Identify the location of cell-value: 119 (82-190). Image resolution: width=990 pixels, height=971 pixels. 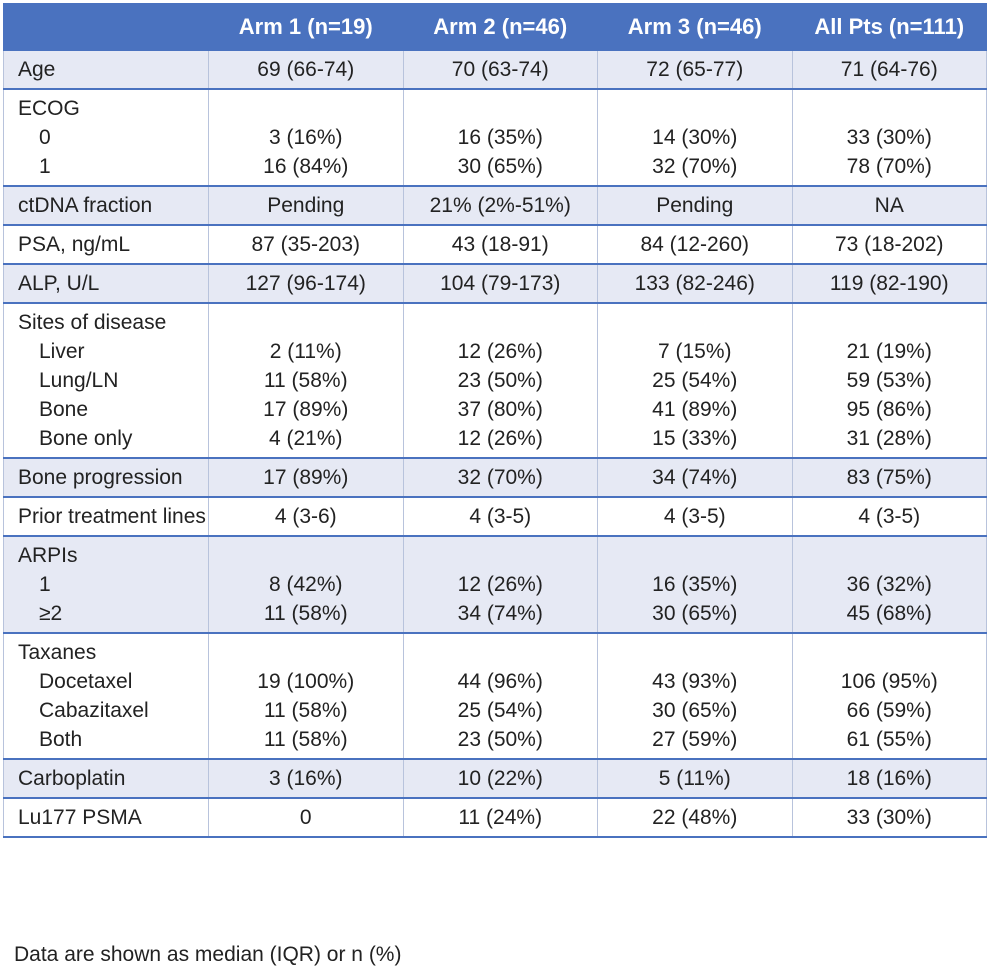
(889, 283).